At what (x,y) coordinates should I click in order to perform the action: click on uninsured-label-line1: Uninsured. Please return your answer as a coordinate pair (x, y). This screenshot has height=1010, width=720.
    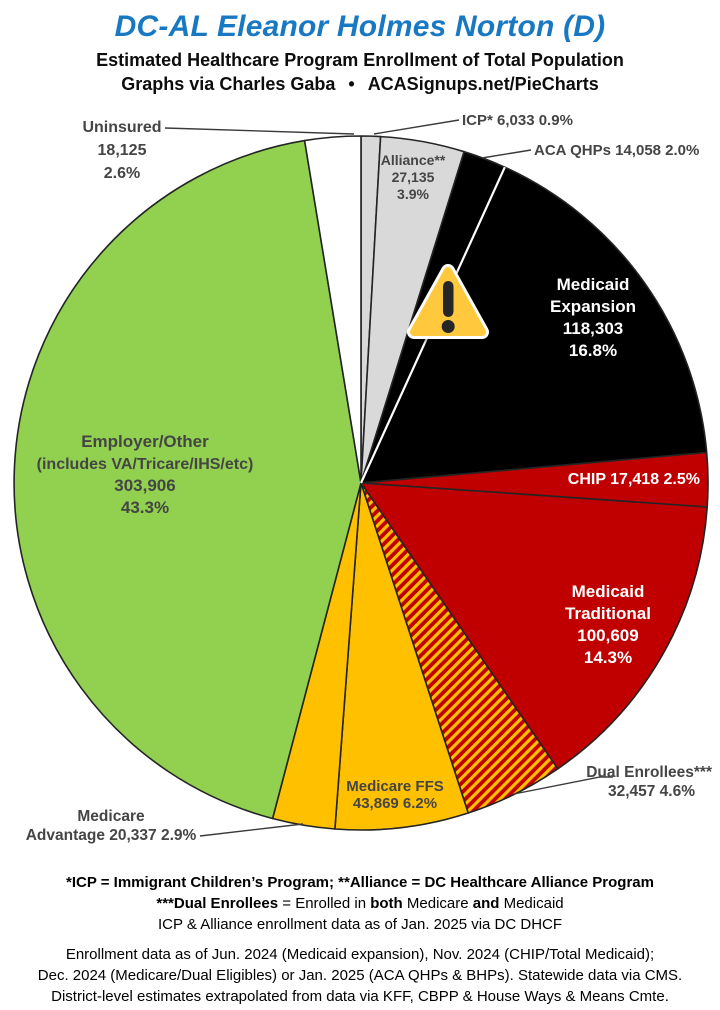
    Looking at the image, I should click on (121, 127).